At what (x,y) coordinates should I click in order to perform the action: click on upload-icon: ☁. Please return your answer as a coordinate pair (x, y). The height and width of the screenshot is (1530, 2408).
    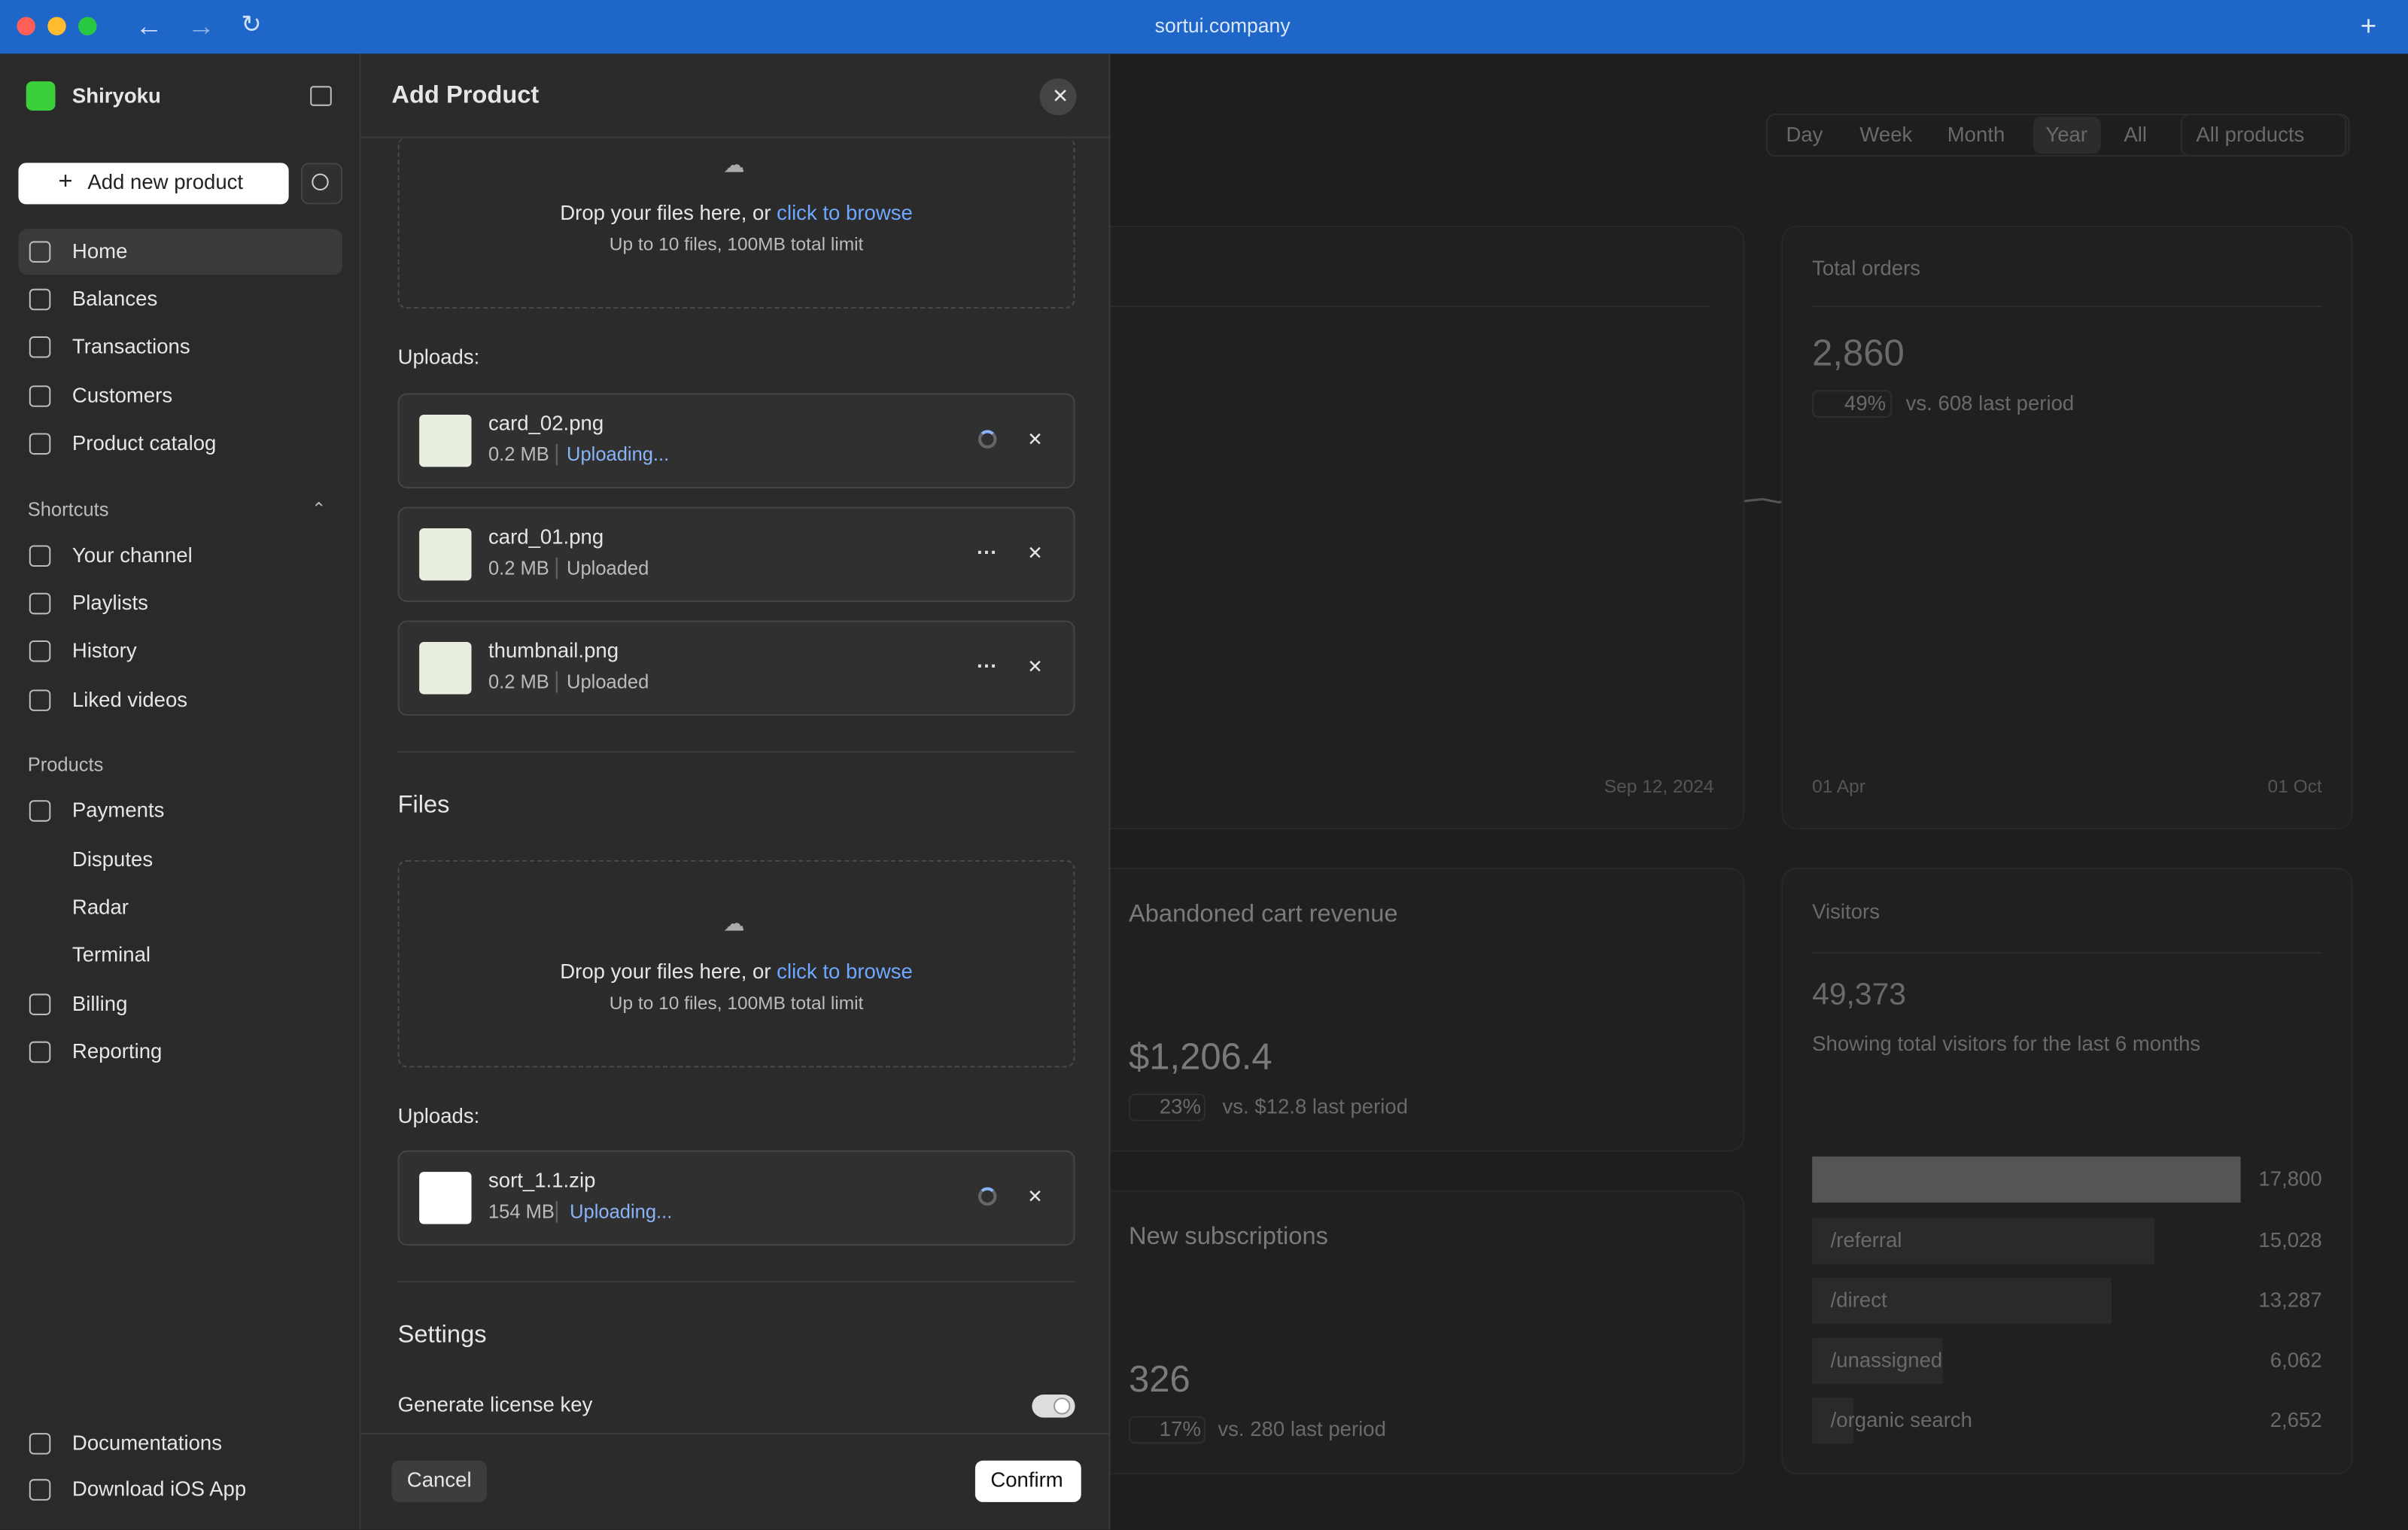
    Looking at the image, I should click on (734, 164).